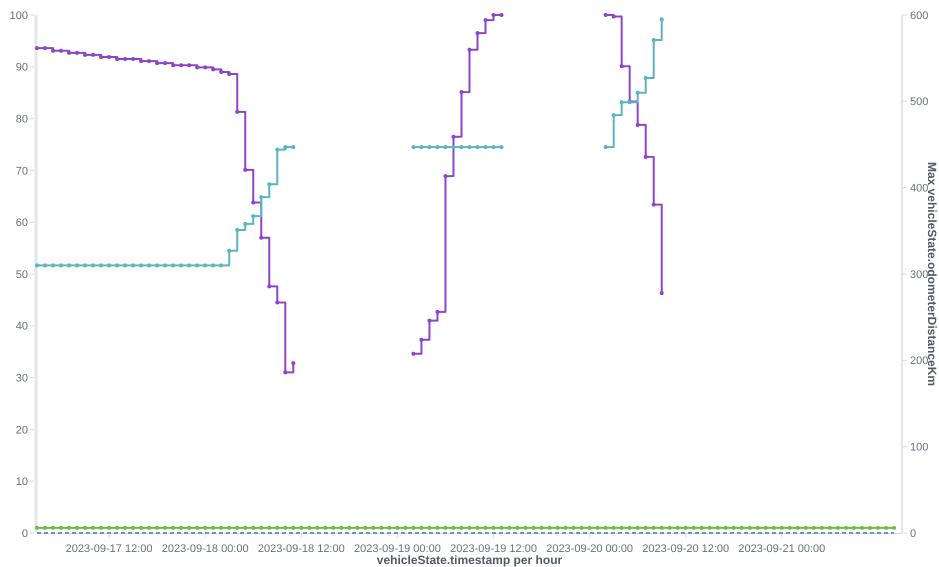 The width and height of the screenshot is (939, 567). What do you see at coordinates (19, 16) in the screenshot?
I see `y-tick-label: 100` at bounding box center [19, 16].